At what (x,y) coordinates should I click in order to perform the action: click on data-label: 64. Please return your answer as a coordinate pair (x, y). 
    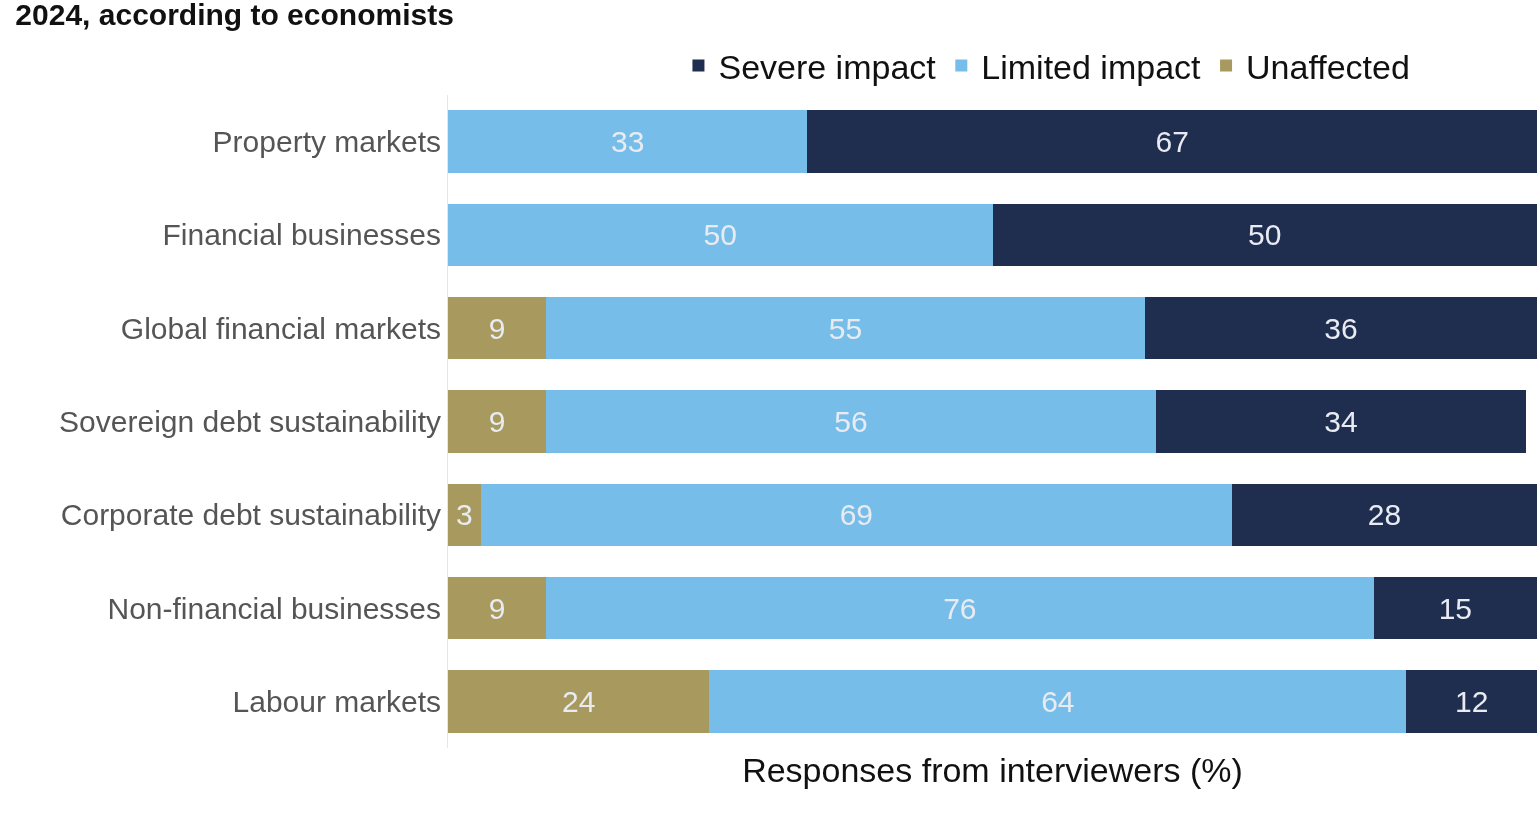
    Looking at the image, I should click on (1058, 701).